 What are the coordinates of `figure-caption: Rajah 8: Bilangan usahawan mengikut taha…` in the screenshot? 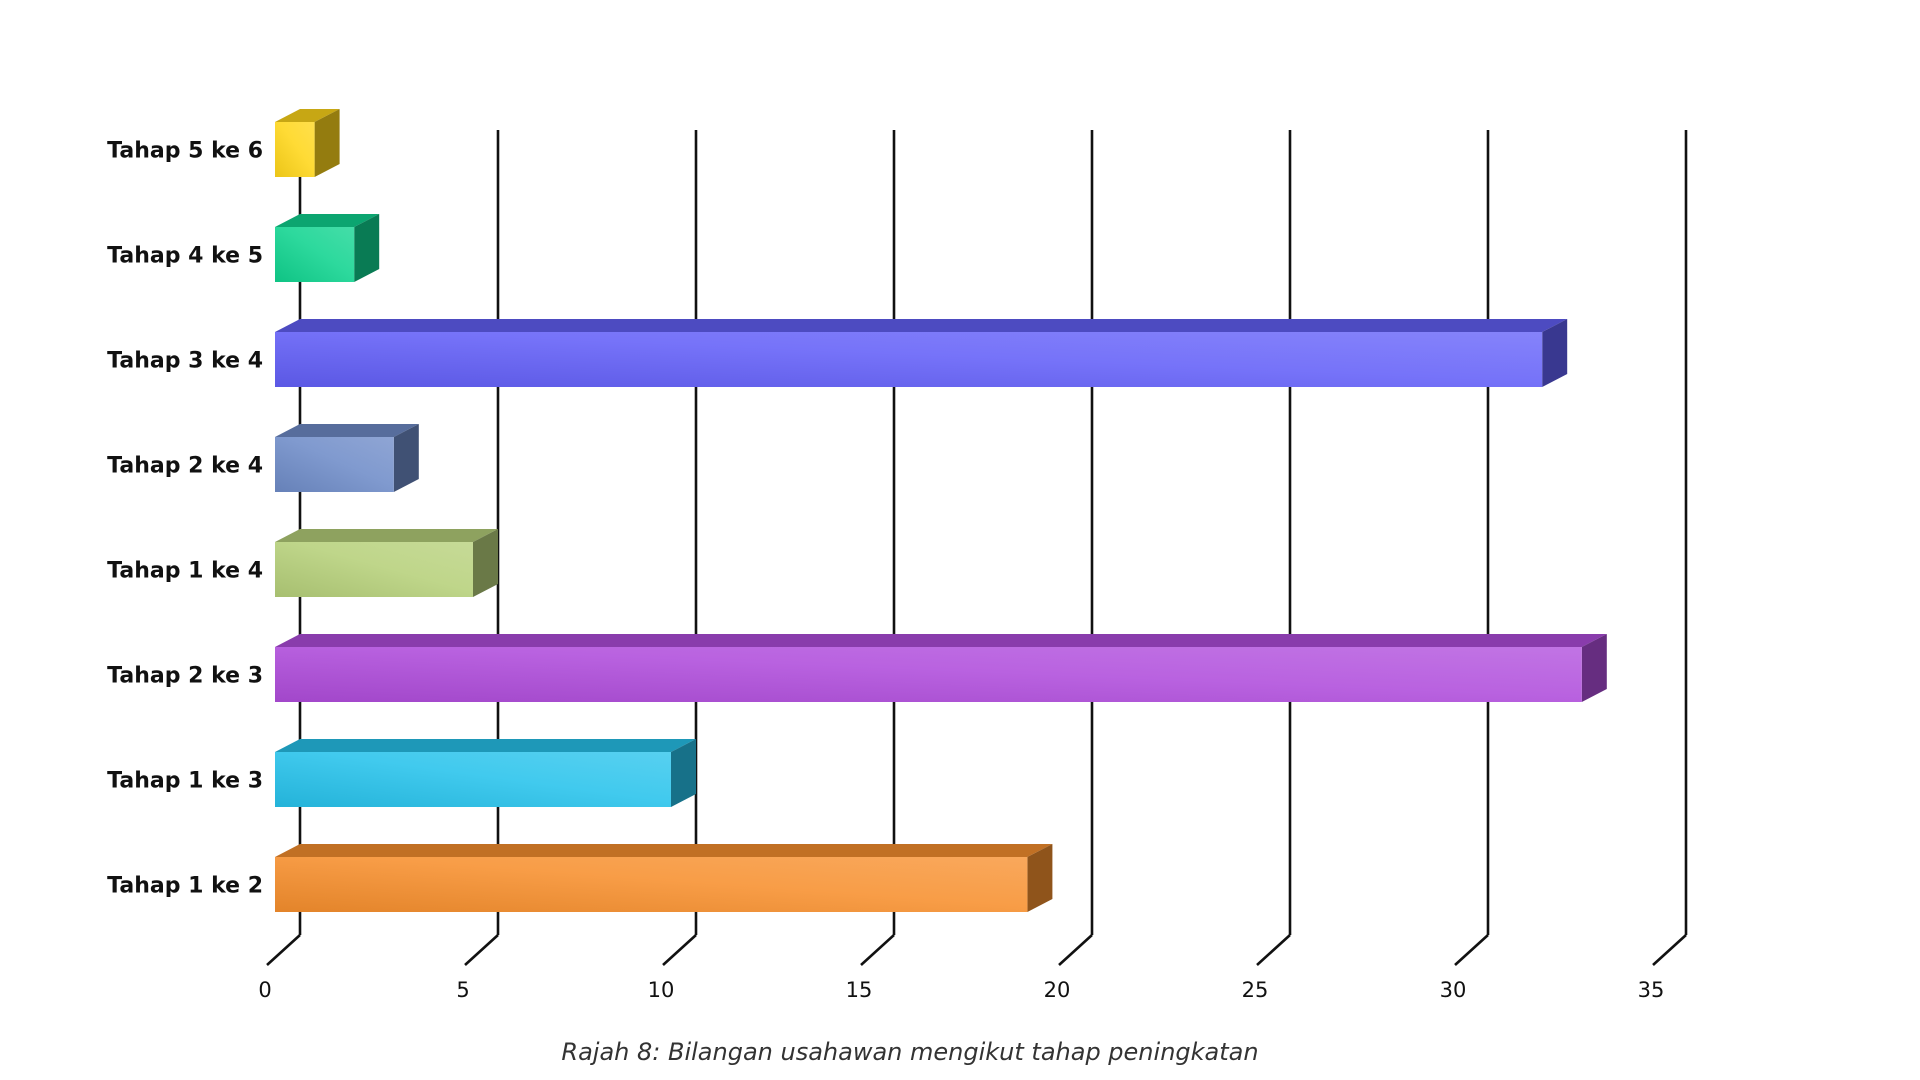 It's located at (910, 1052).